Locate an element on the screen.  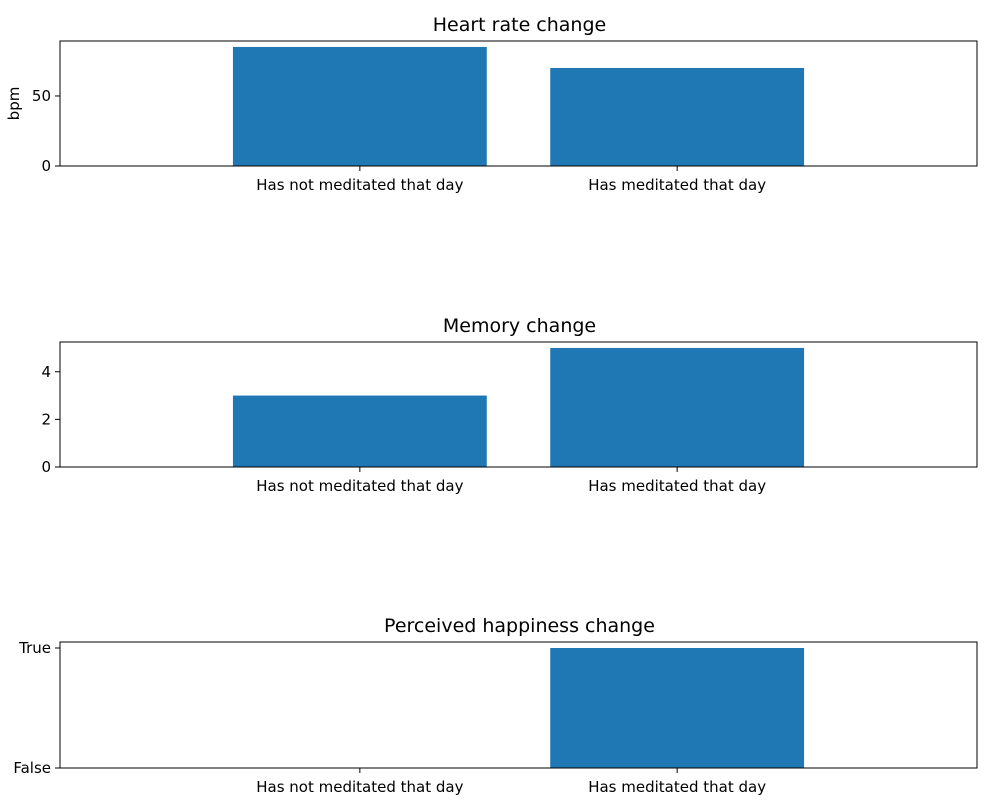
chart-title: Perceived happiness change is located at coordinates (519, 626).